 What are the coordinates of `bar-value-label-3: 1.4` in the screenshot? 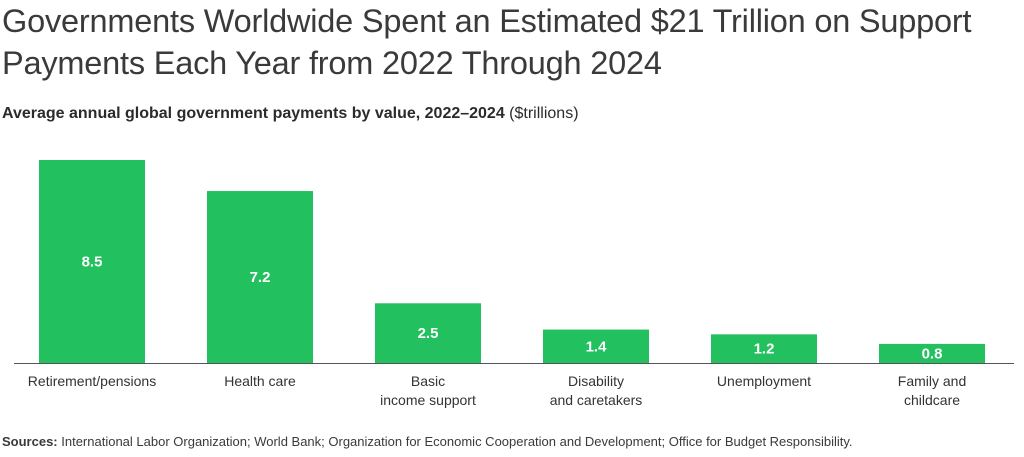 It's located at (597, 346).